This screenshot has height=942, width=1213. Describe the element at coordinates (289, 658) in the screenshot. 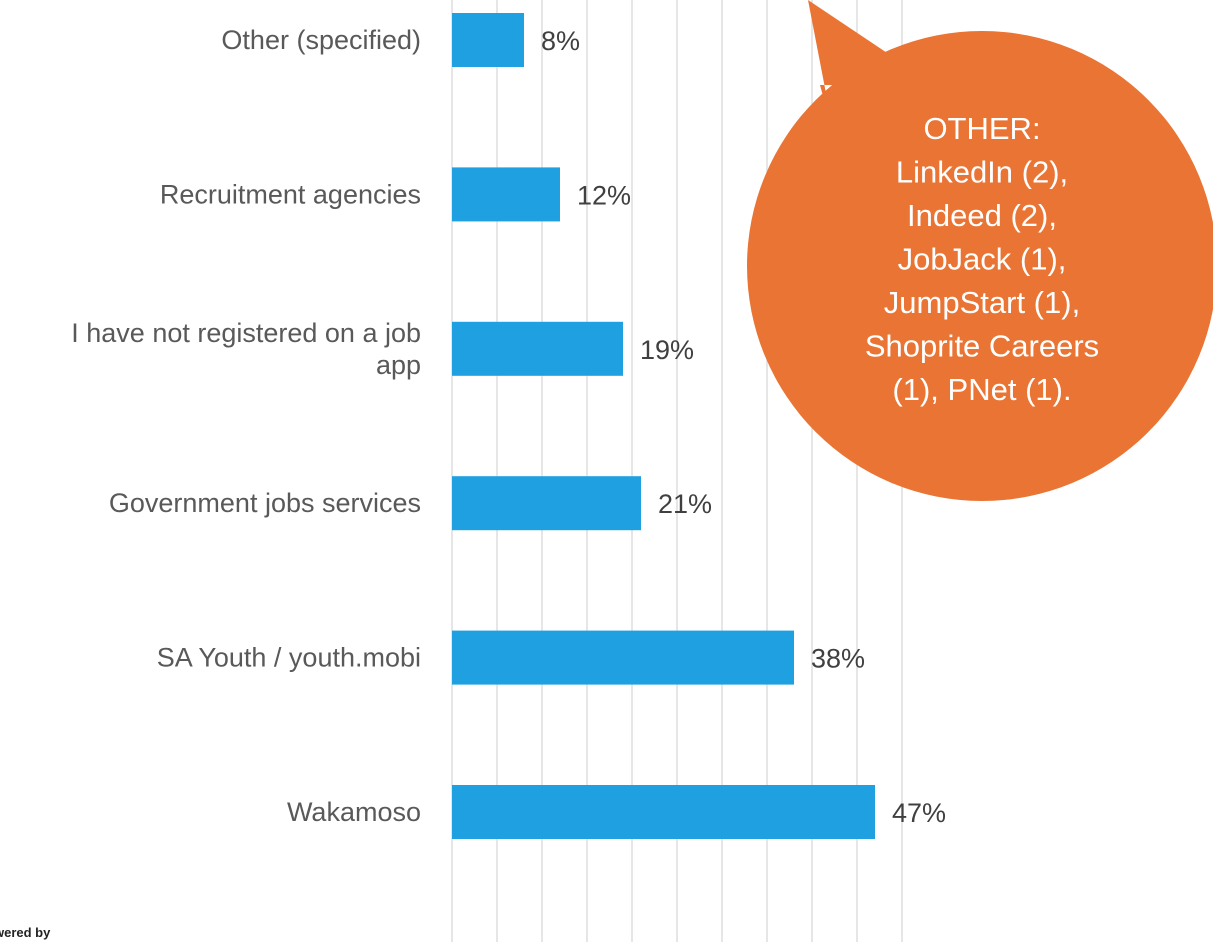

I see `category-label: SA Youth / youth.mobi` at that location.